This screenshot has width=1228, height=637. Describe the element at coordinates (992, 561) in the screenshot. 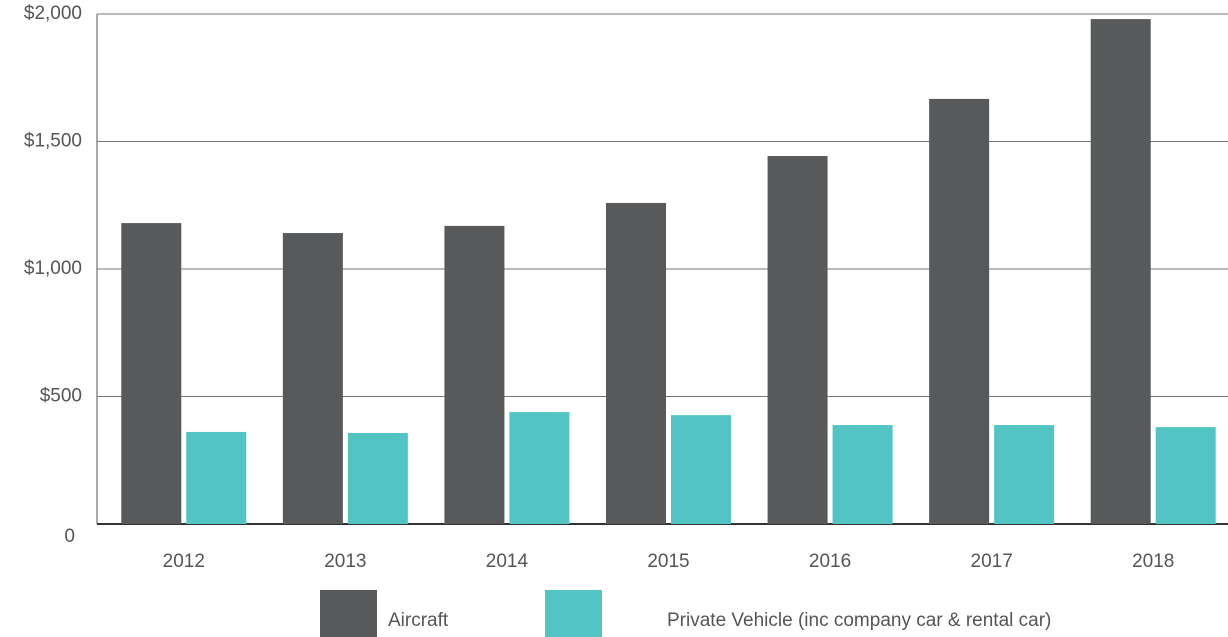

I see `x-tick-label: 2017` at that location.